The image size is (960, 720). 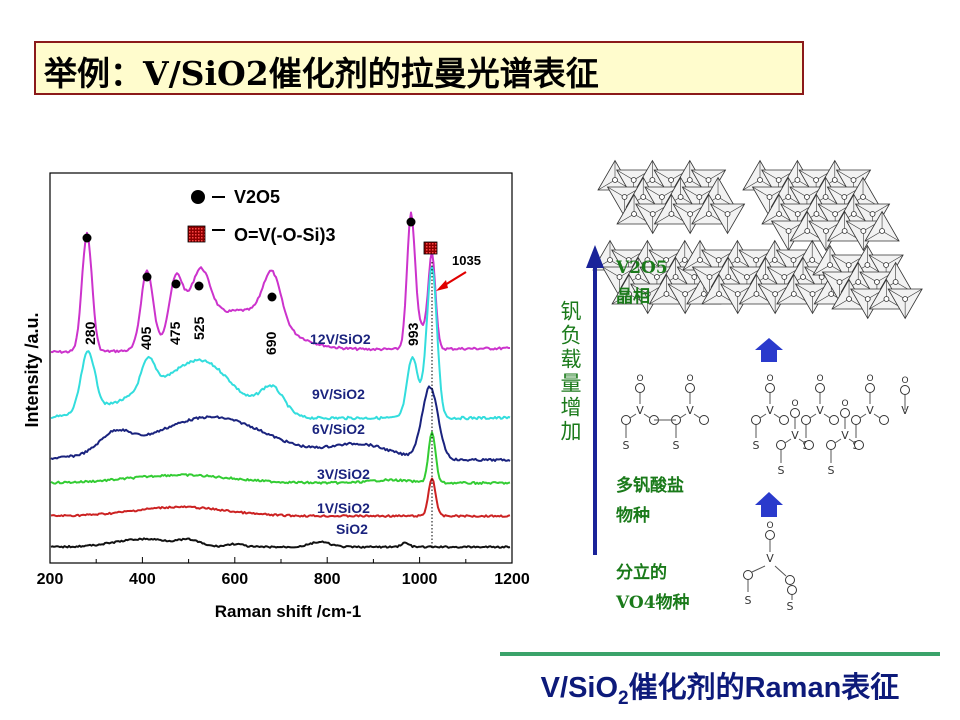 I want to click on loading-arrow-label: 钒负载量增加, so click(x=570, y=372).